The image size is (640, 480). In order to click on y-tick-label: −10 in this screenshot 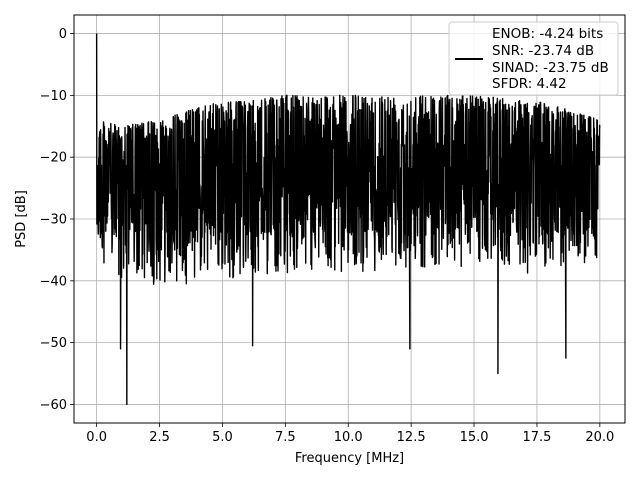, I will do `click(53, 96)`.